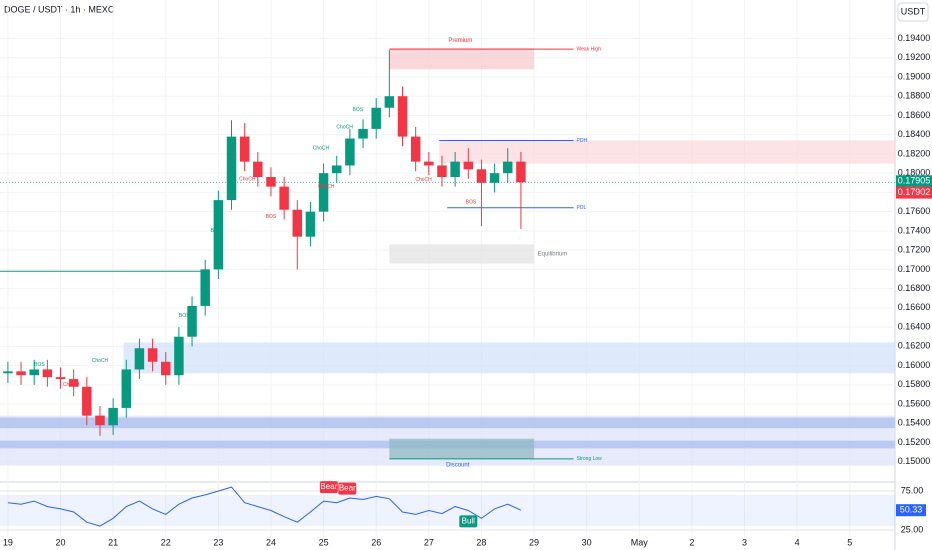 Image resolution: width=932 pixels, height=550 pixels. What do you see at coordinates (914, 134) in the screenshot?
I see `y-tick-label: 0.18400` at bounding box center [914, 134].